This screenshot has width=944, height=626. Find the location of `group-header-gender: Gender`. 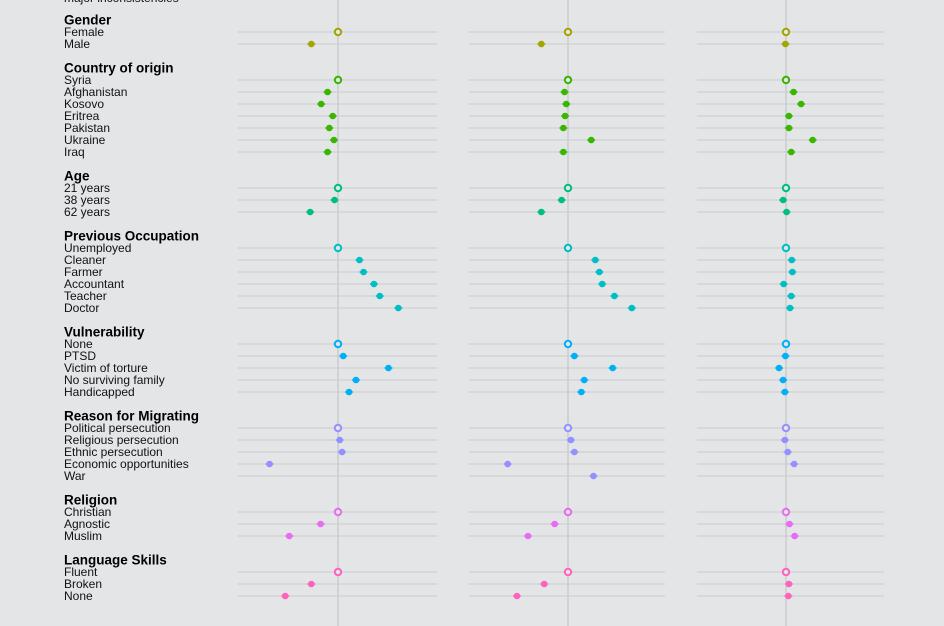

group-header-gender: Gender is located at coordinates (88, 20).